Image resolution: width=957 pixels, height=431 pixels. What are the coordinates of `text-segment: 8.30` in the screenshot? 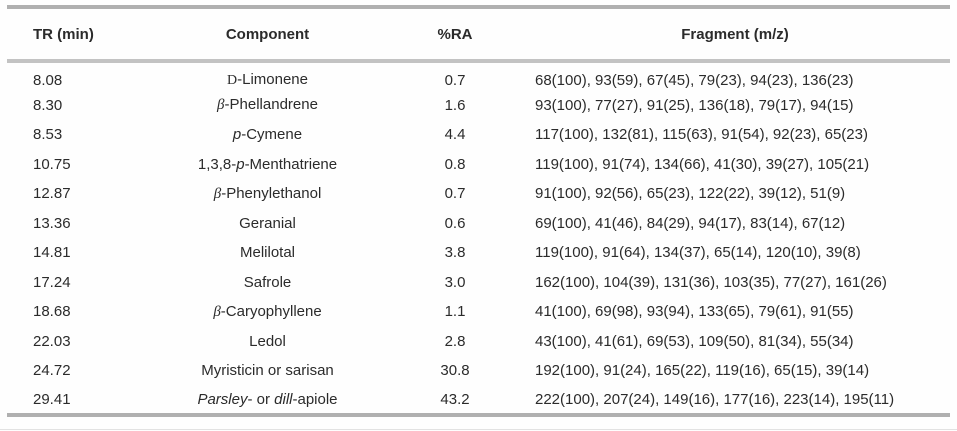 It's located at (48, 105).